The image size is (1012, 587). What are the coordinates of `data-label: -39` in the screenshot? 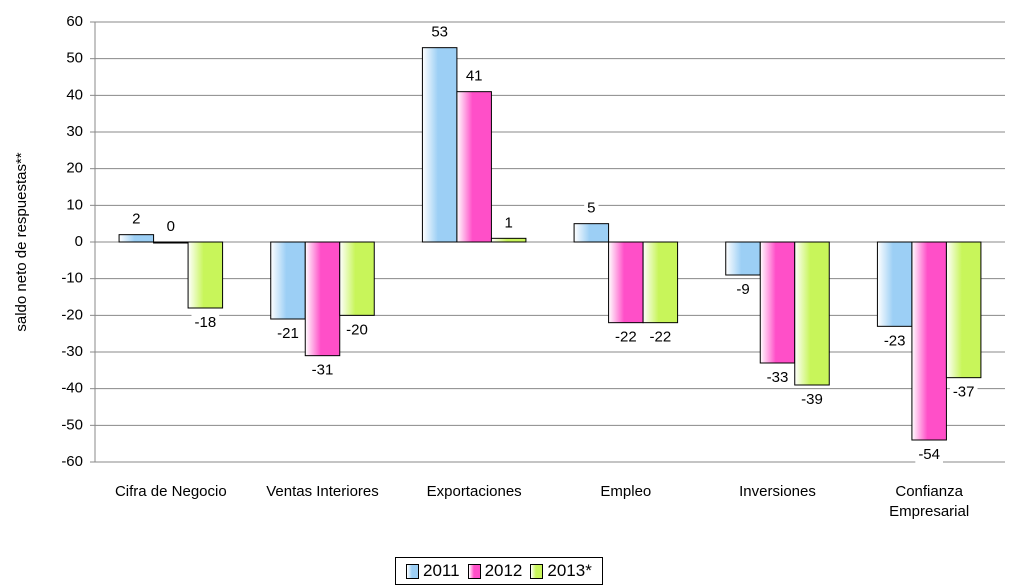 It's located at (812, 399).